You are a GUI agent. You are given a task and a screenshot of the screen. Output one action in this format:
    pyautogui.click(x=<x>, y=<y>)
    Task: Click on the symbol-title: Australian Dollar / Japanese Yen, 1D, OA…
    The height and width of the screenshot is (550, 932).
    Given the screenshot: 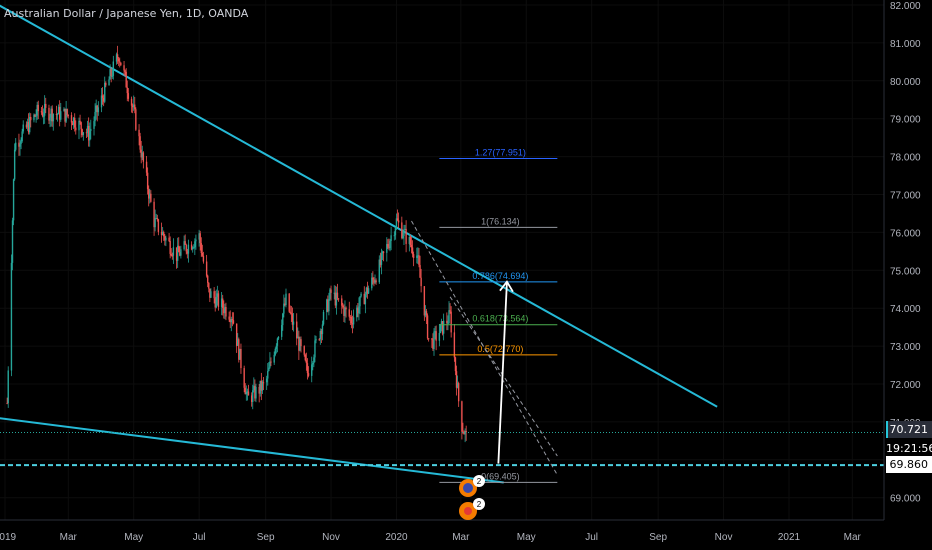 What is the action you would take?
    pyautogui.click(x=126, y=13)
    